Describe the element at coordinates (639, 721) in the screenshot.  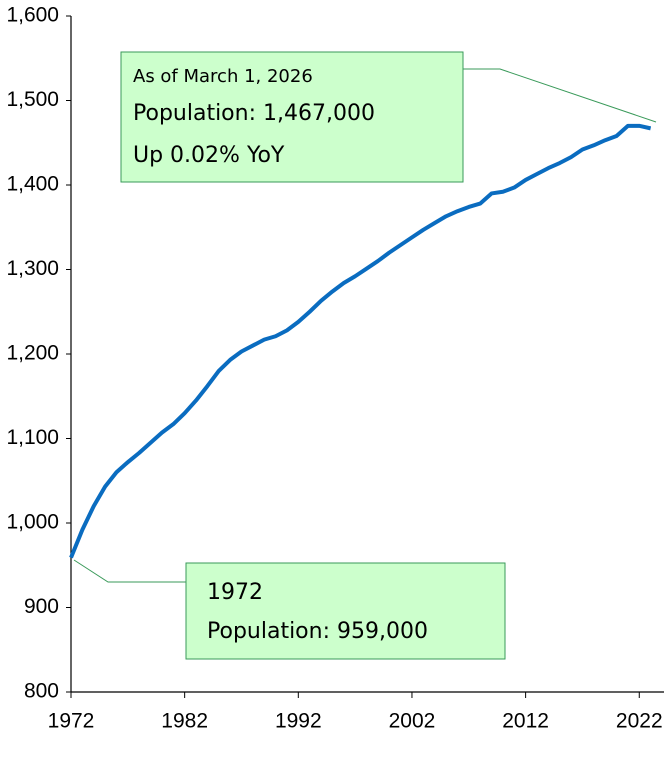
I see `x-tick-label: 2022` at that location.